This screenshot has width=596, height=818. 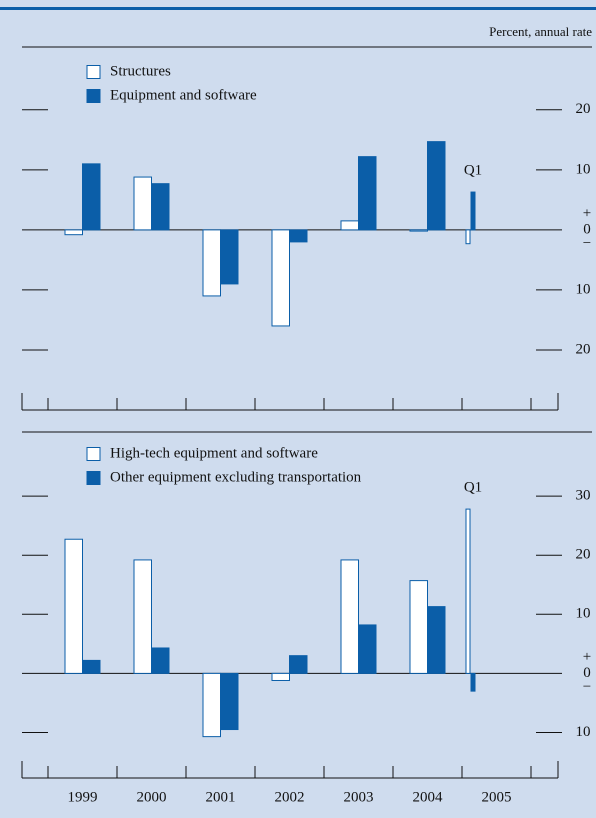 What do you see at coordinates (298, 8) in the screenshot?
I see `top-rule` at bounding box center [298, 8].